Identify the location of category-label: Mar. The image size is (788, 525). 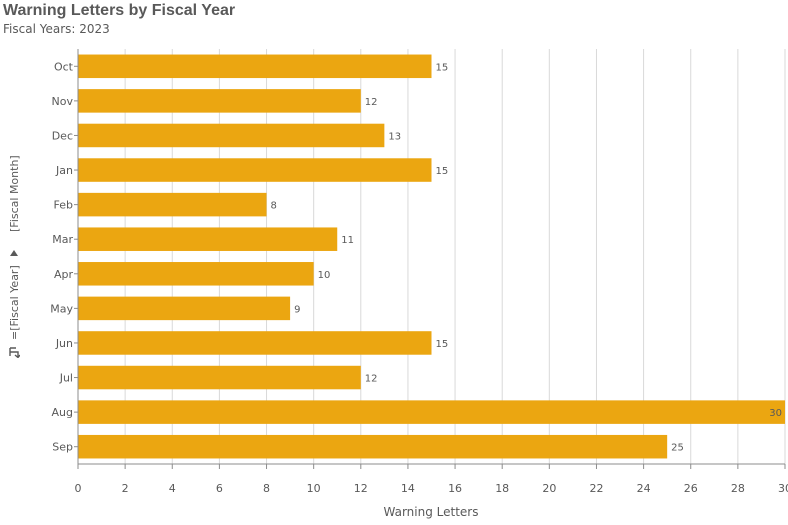
(62, 239).